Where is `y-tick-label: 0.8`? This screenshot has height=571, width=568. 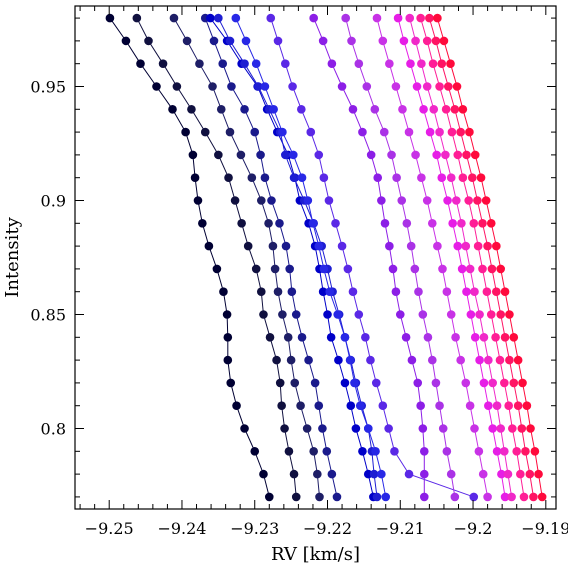 y-tick-label: 0.8 is located at coordinates (53, 429).